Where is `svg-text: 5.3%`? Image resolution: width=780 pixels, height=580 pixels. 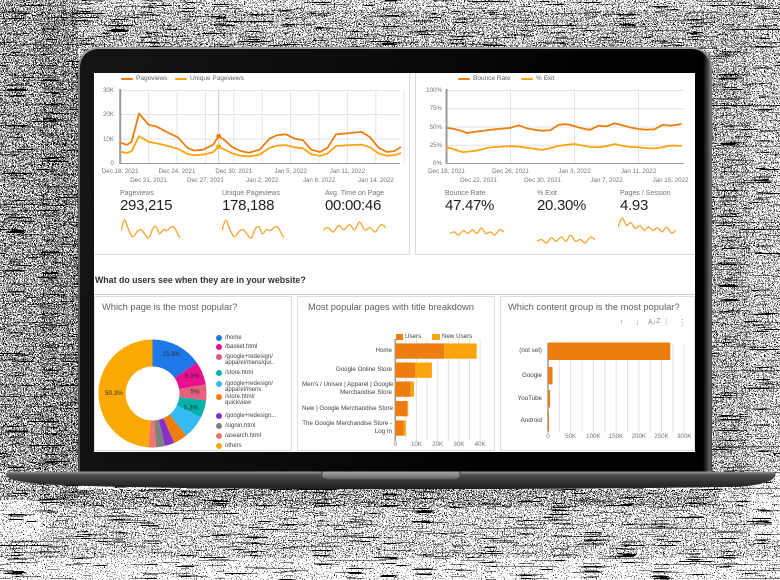
svg-text: 5.3% is located at coordinates (191, 407).